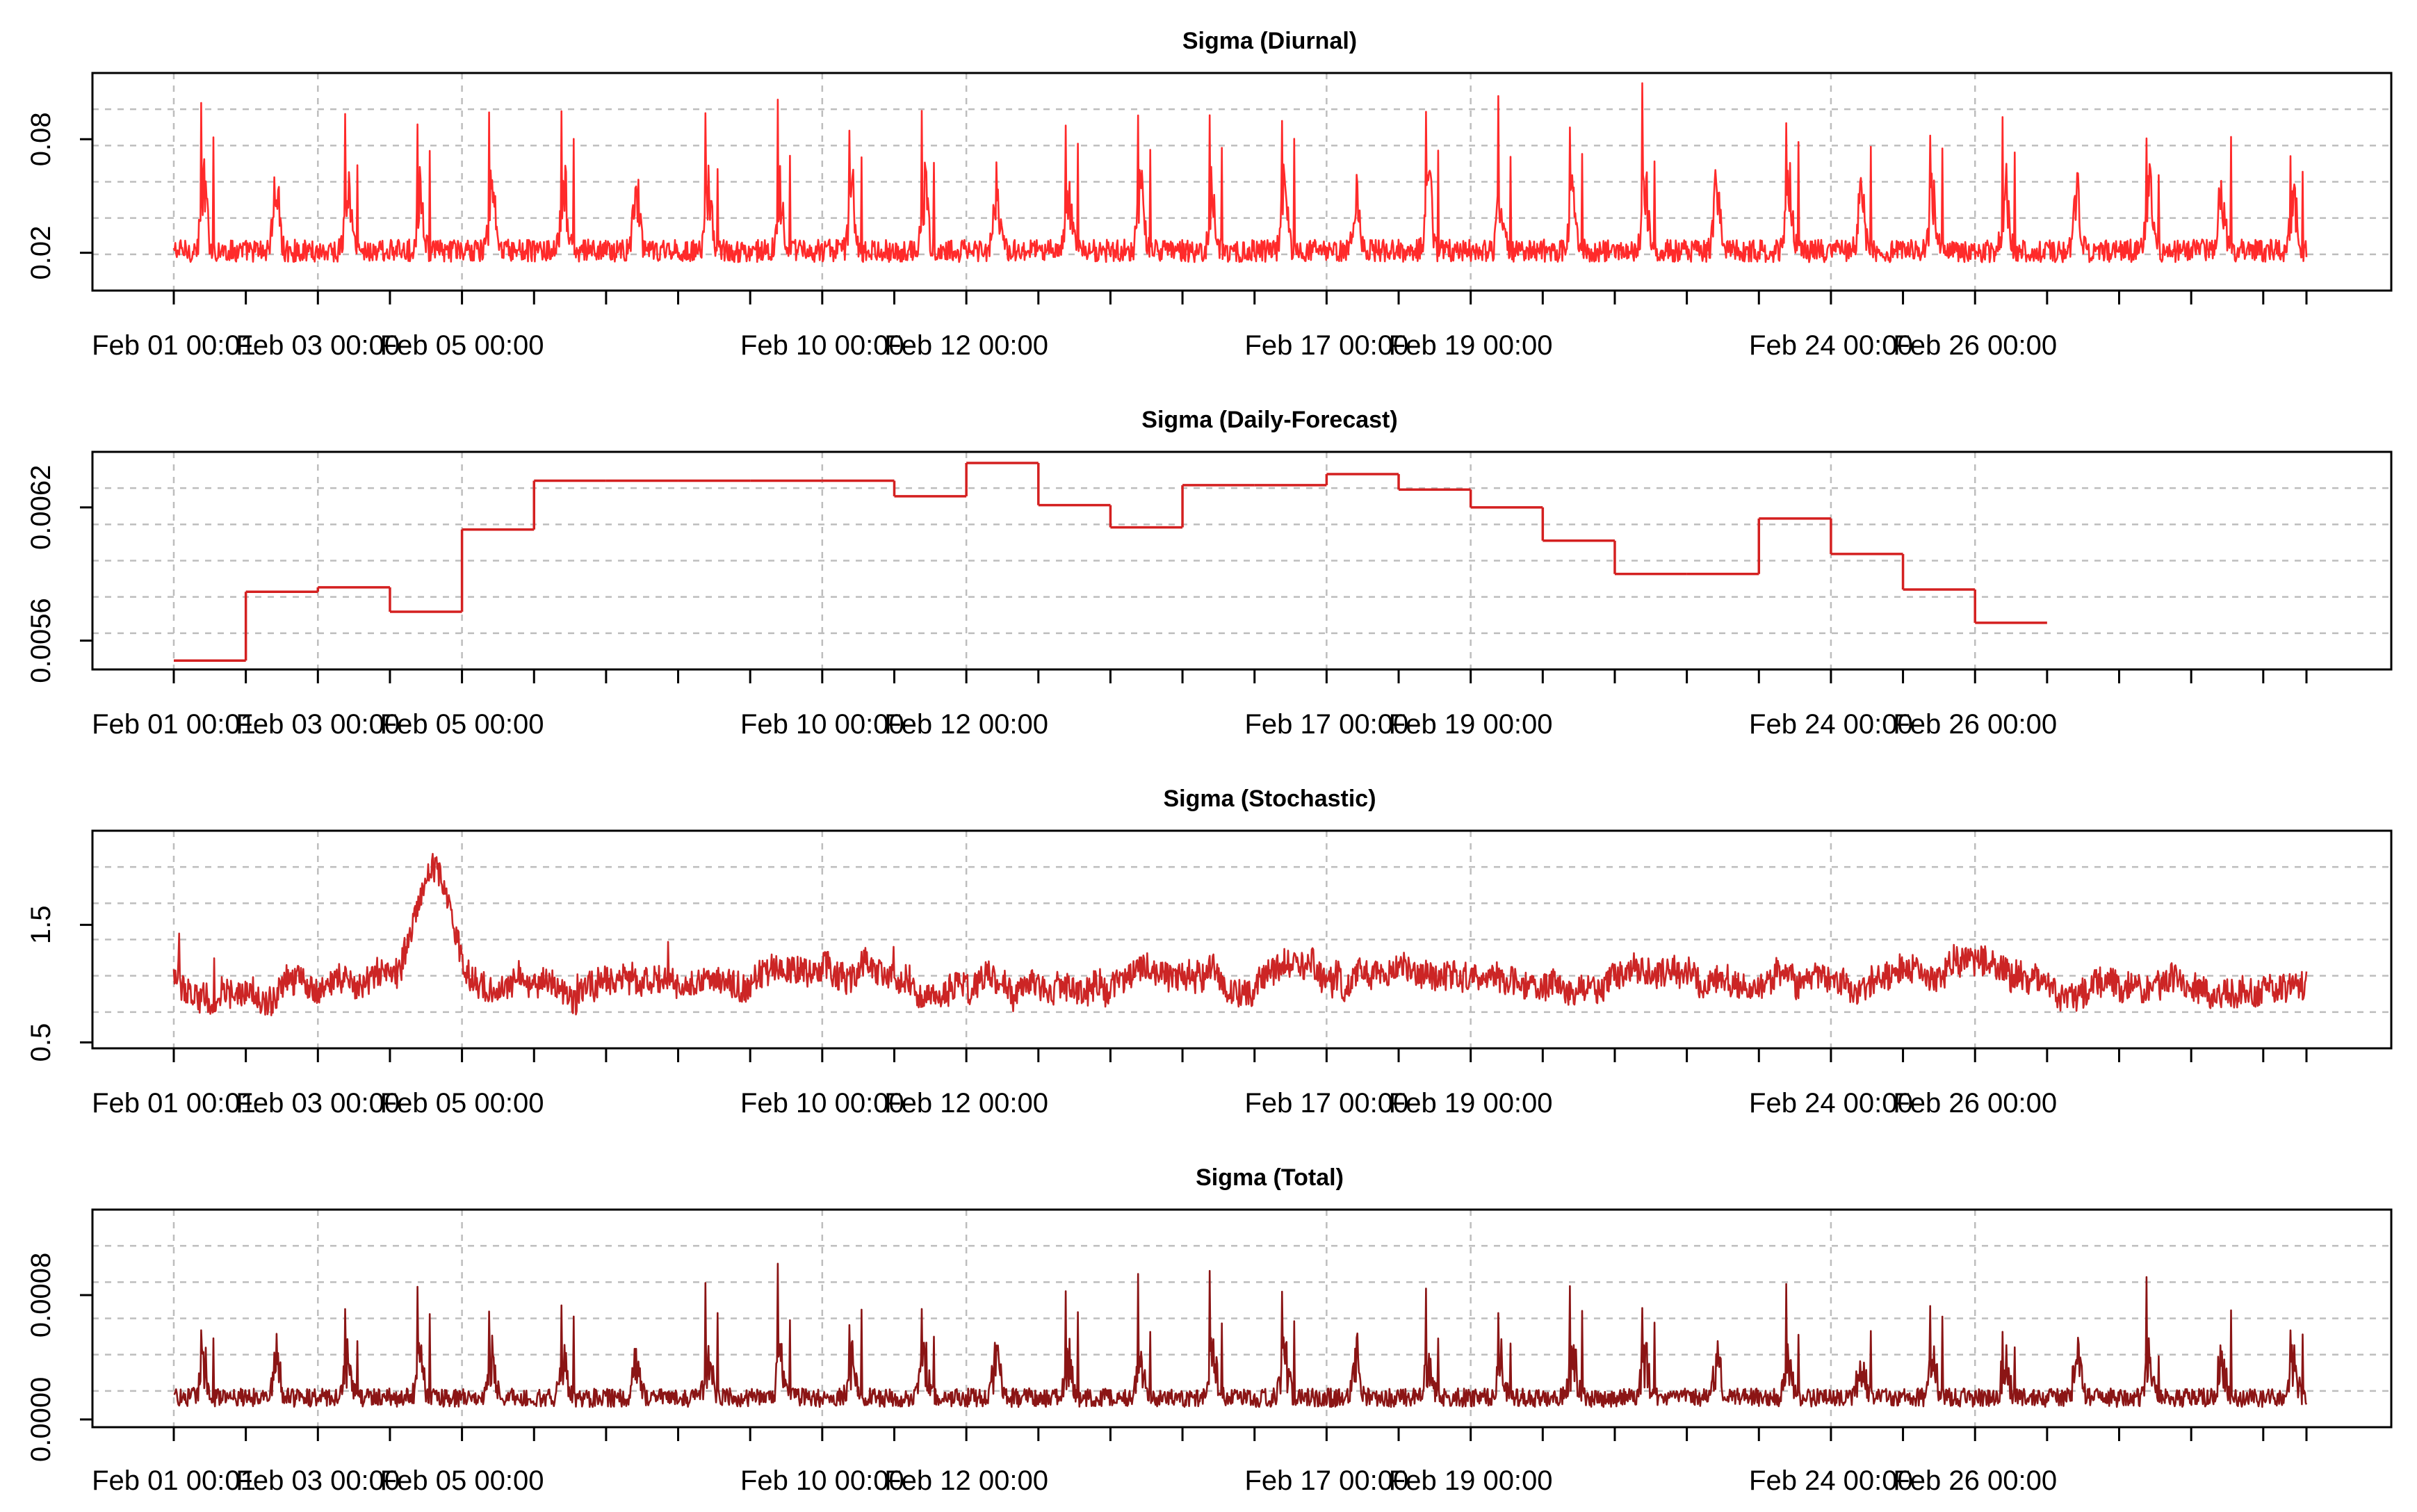 The image size is (2417, 1512). I want to click on y-tick-label: 1.5, so click(41, 925).